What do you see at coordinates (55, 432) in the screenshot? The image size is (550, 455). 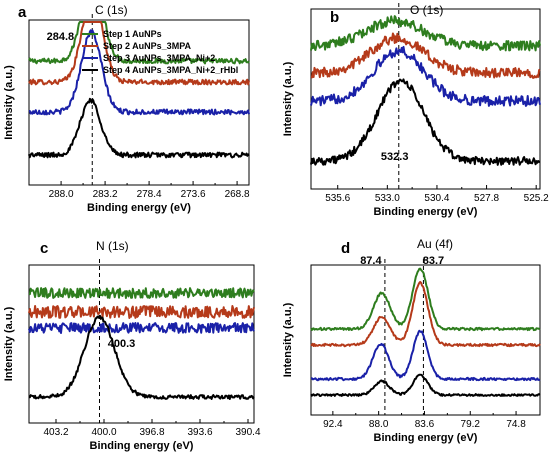 I see `x-tick-label: 403.2` at bounding box center [55, 432].